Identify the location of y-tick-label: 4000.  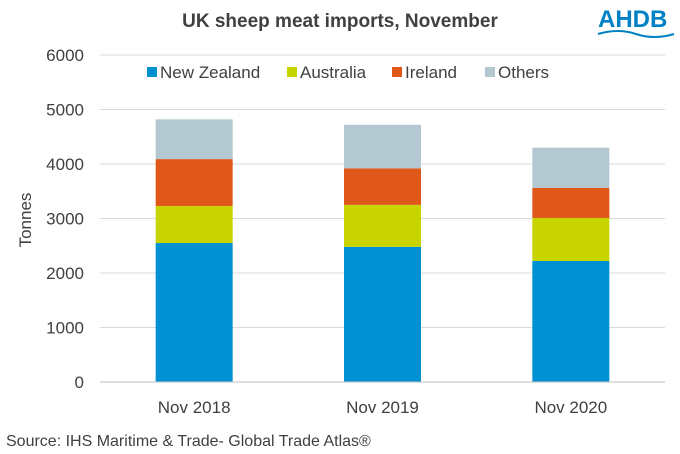
(65, 164).